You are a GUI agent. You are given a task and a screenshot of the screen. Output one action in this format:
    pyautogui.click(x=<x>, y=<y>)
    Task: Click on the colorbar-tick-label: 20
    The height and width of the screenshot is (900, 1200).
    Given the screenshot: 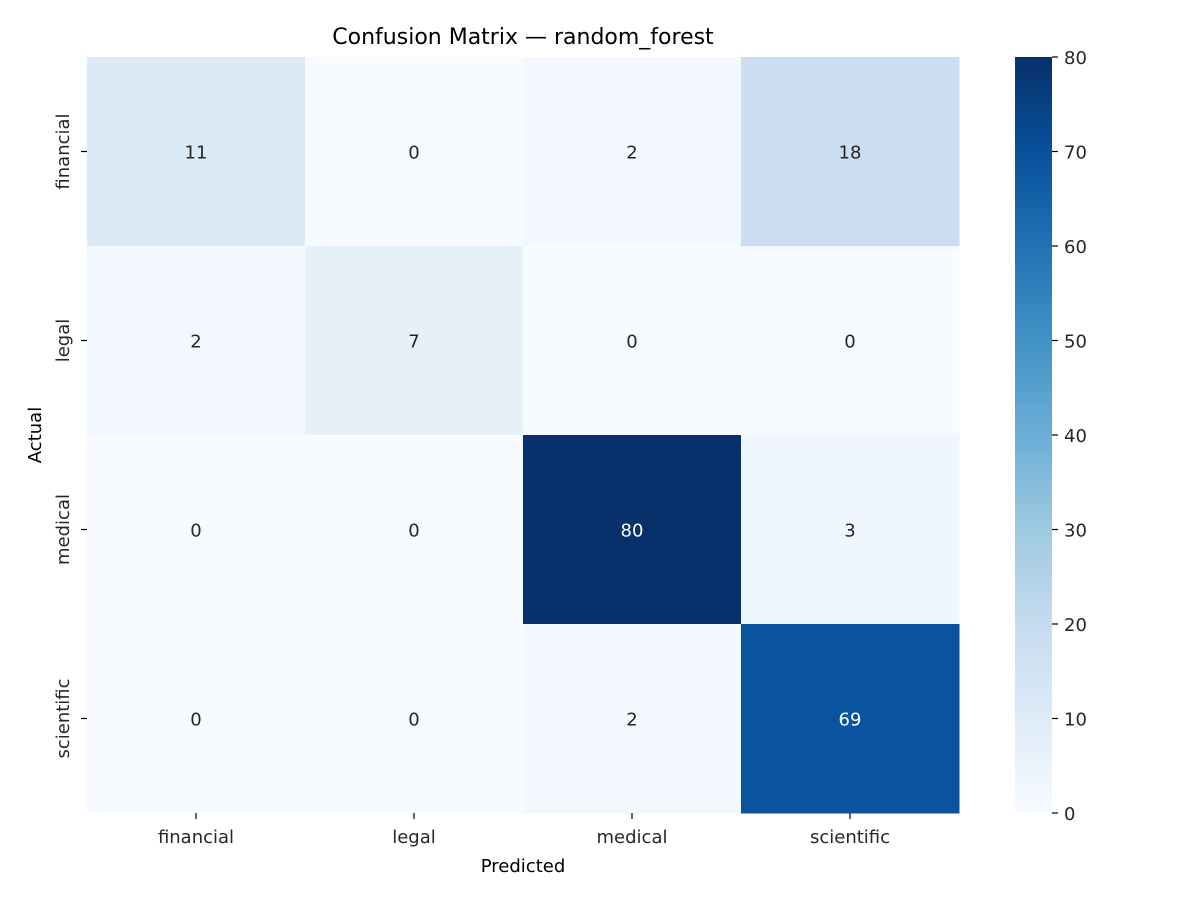 What is the action you would take?
    pyautogui.click(x=1075, y=625)
    